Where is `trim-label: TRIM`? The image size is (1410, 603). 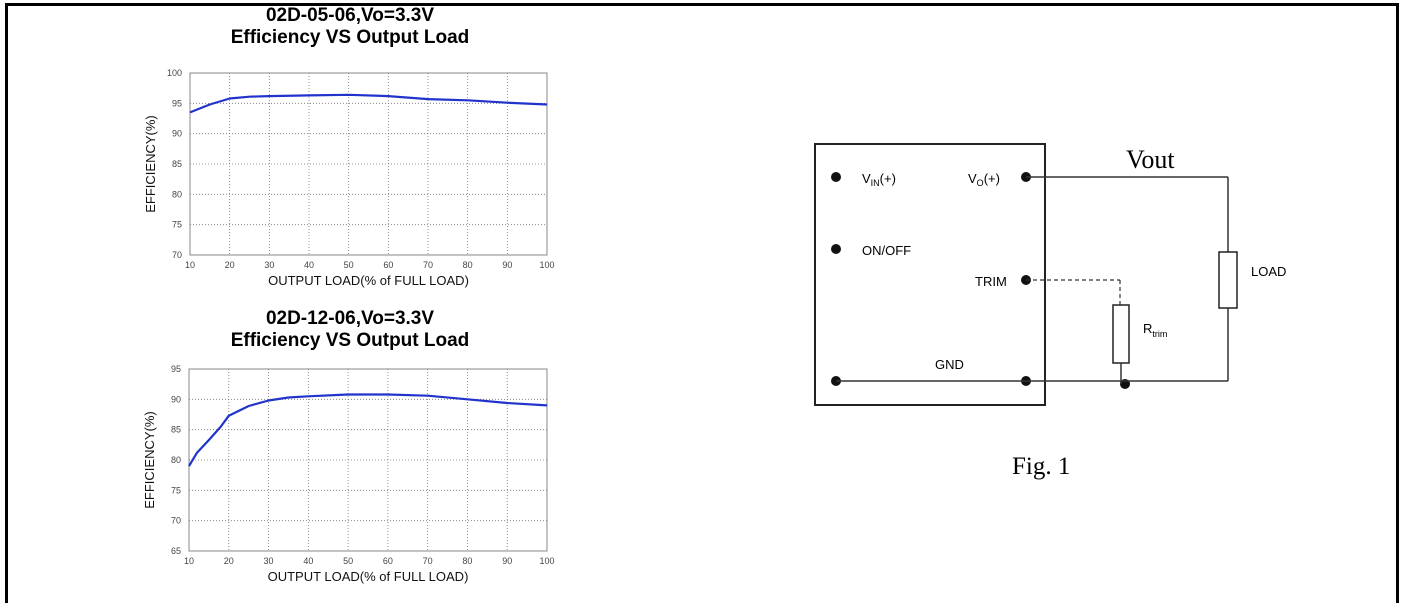 trim-label: TRIM is located at coordinates (991, 281).